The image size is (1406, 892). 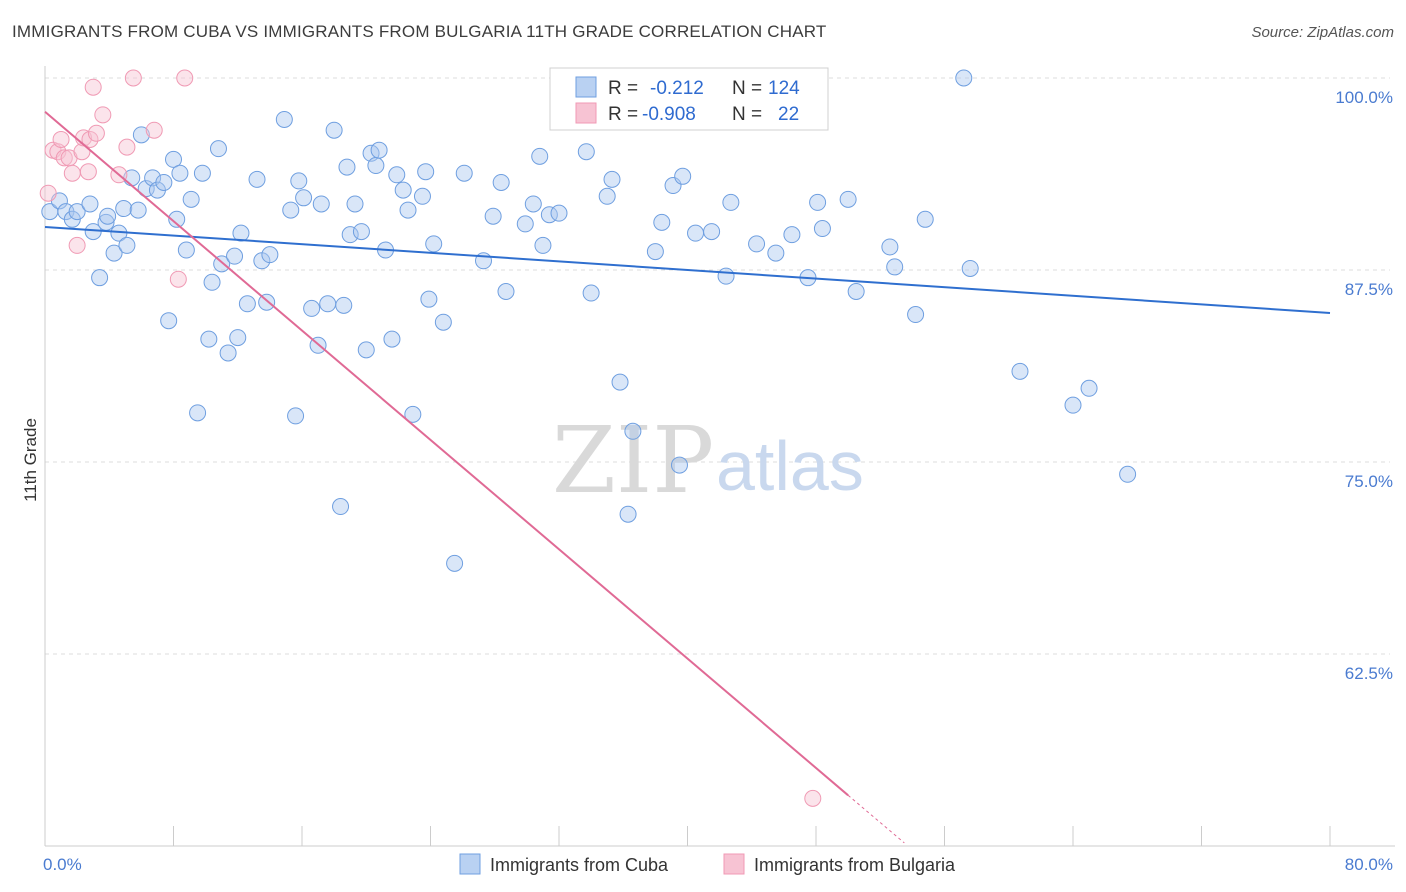 I want to click on x-tick-label: 80.0%, so click(x=1369, y=864).